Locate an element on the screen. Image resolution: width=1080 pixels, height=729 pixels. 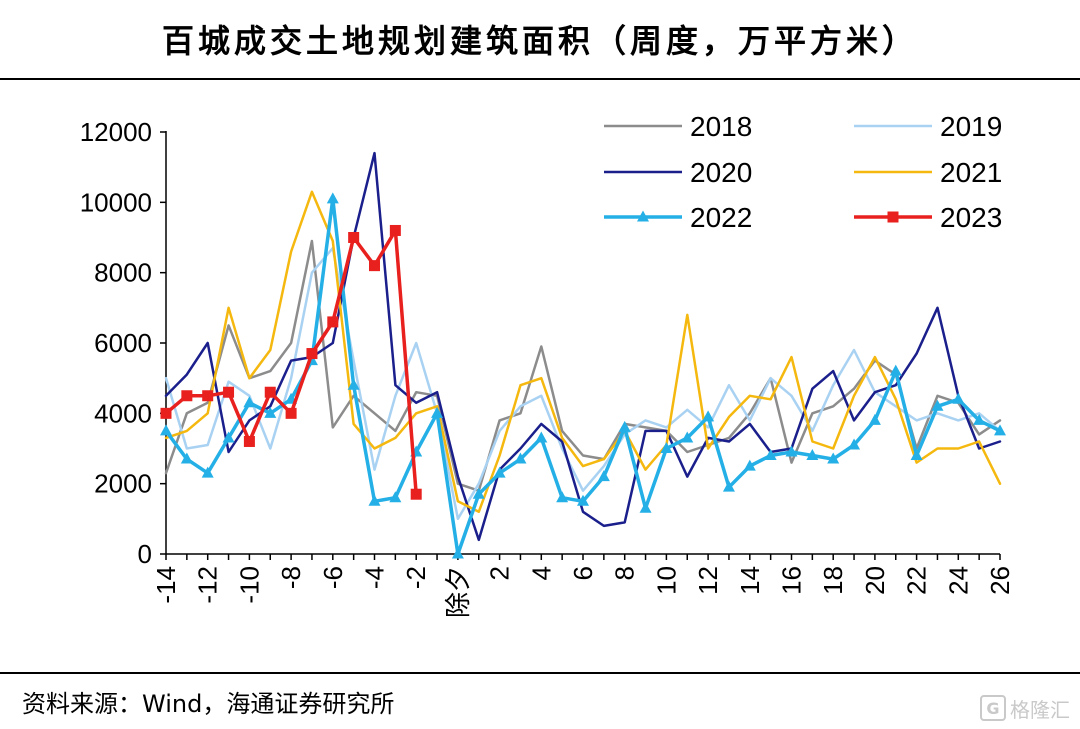
y-tick-label: 2000 is located at coordinates (123, 484).